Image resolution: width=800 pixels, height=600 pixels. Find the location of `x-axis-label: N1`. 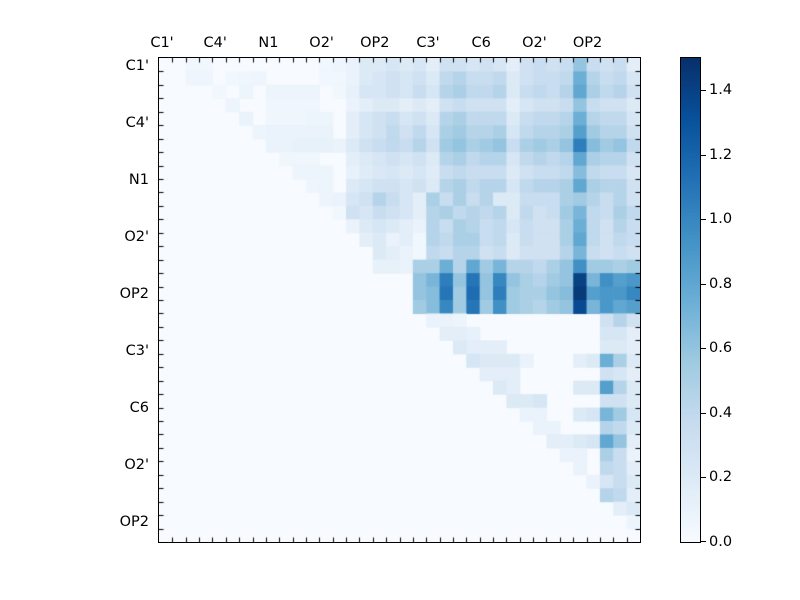

x-axis-label: N1 is located at coordinates (268, 42).